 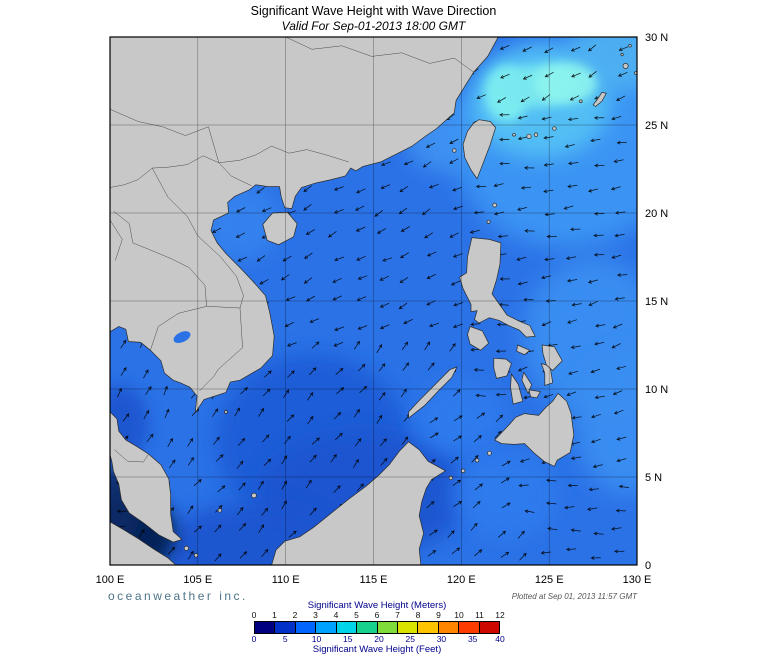 I want to click on lat-label: 0, so click(x=648, y=566).